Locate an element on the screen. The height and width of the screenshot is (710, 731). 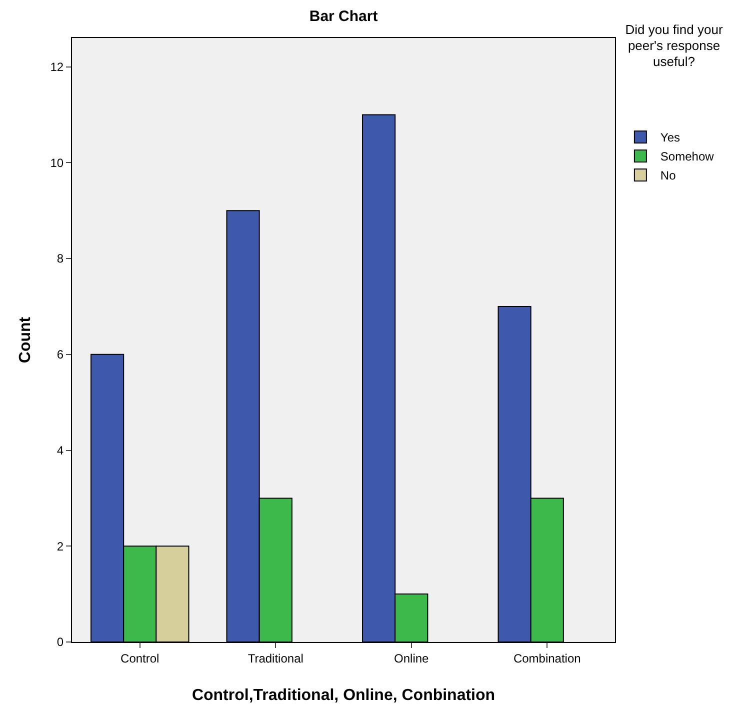
y-tick-label: 12 is located at coordinates (57, 67).